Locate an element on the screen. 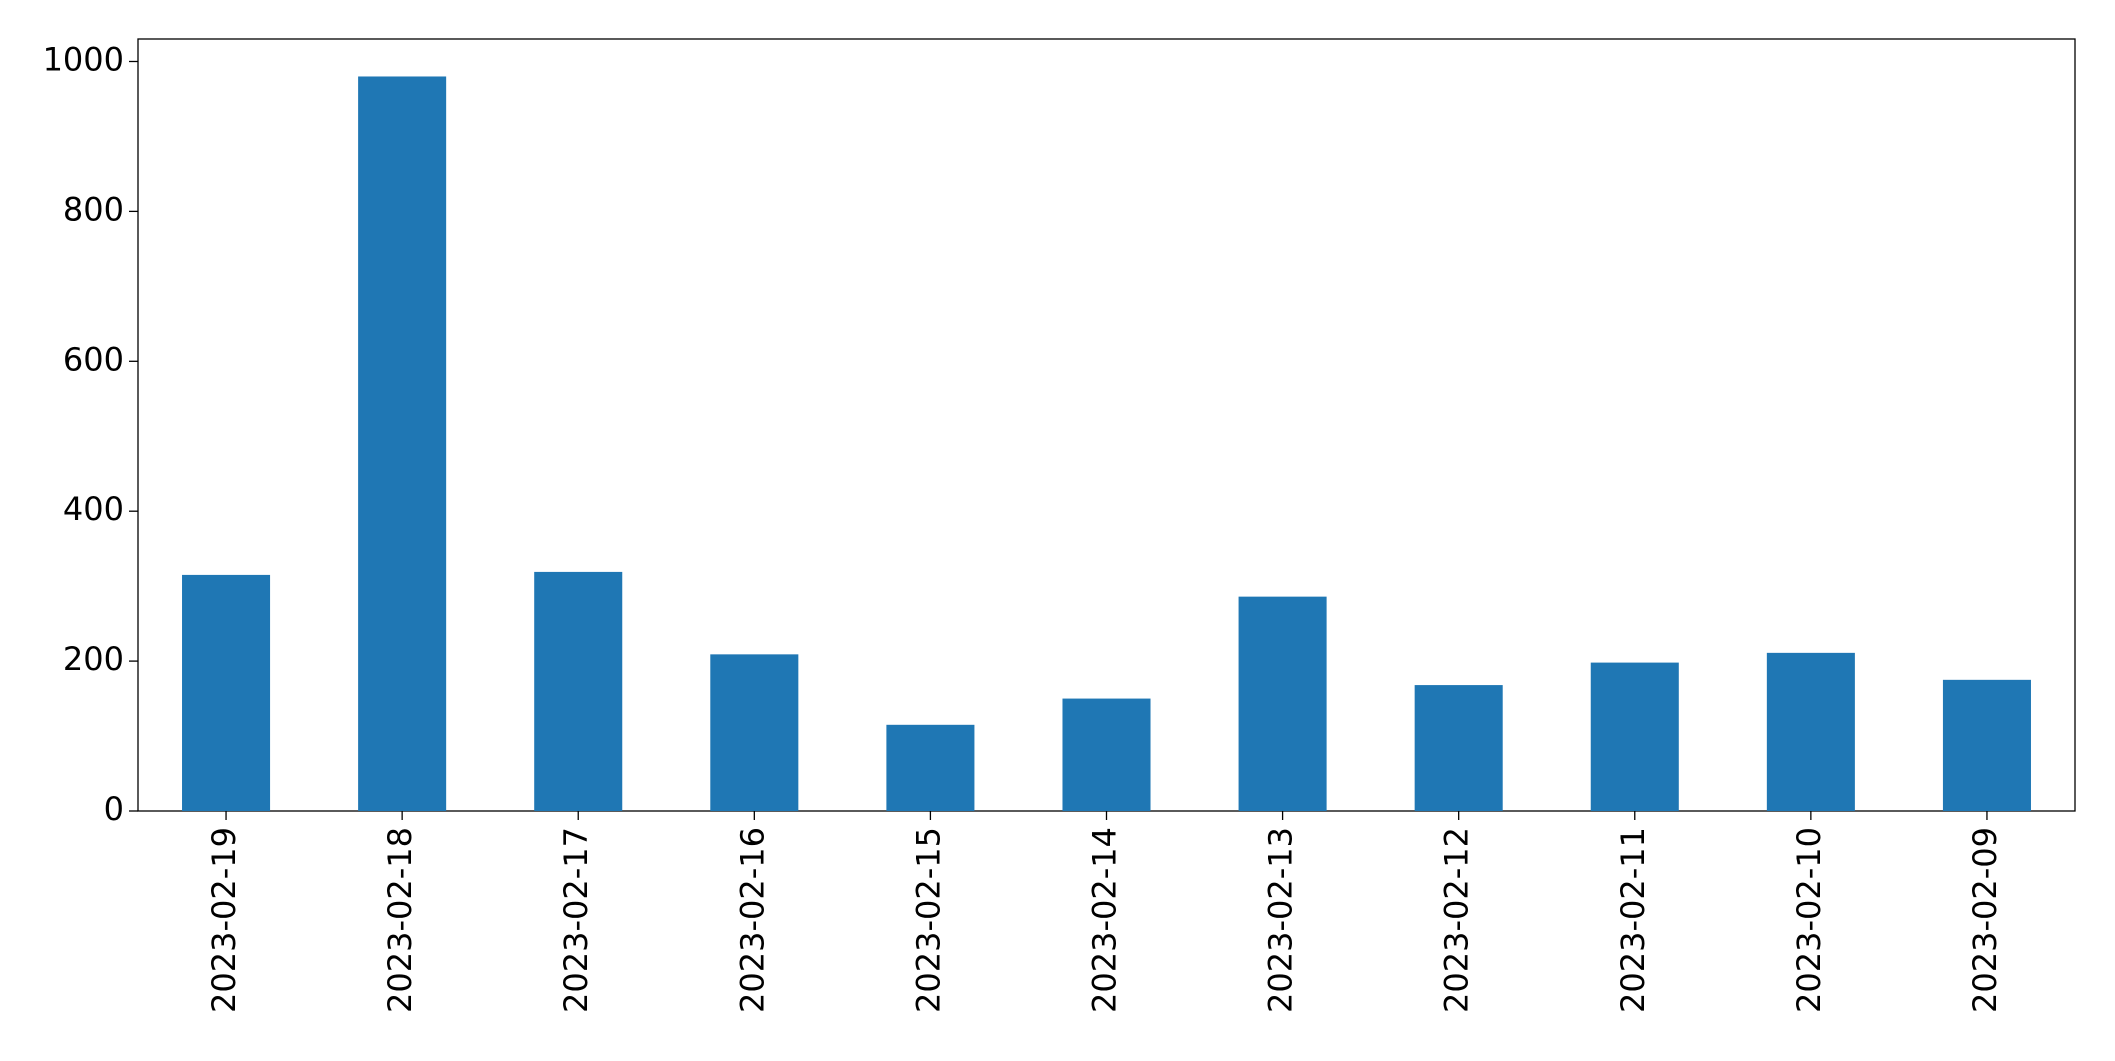  y-tick-label: 200 is located at coordinates (93, 659).